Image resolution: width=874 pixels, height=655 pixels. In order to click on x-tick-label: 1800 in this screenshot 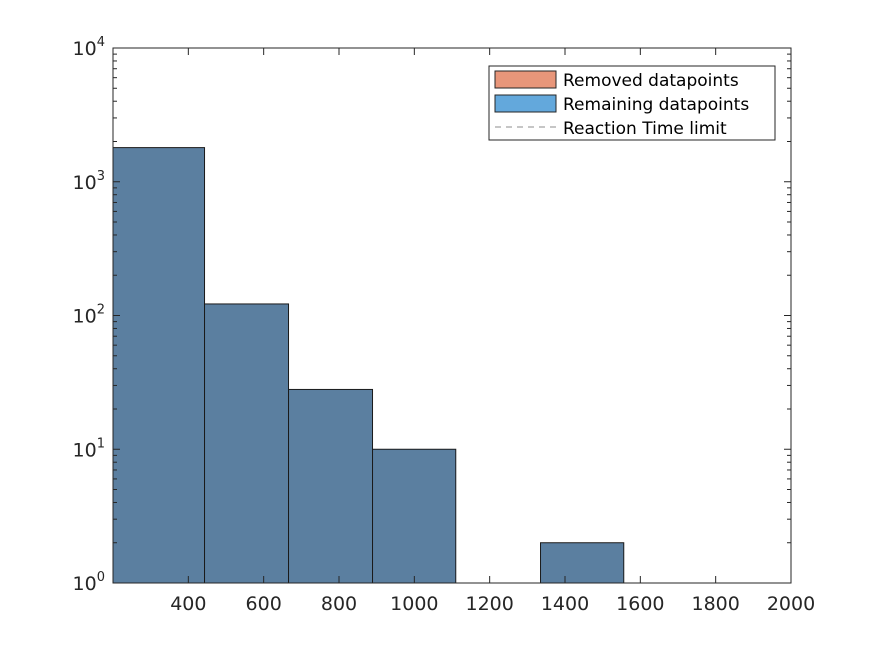, I will do `click(715, 604)`.